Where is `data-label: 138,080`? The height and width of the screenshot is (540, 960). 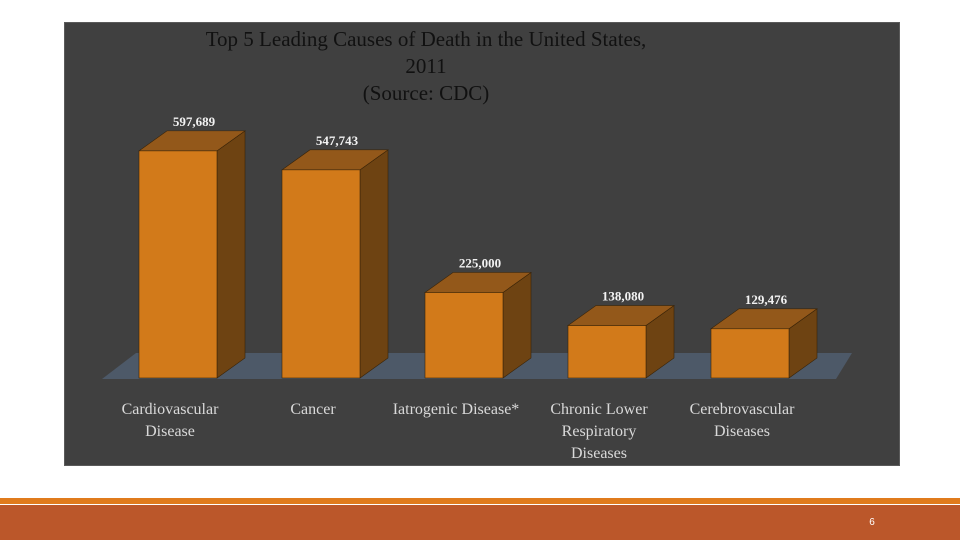
data-label: 138,080 is located at coordinates (623, 296).